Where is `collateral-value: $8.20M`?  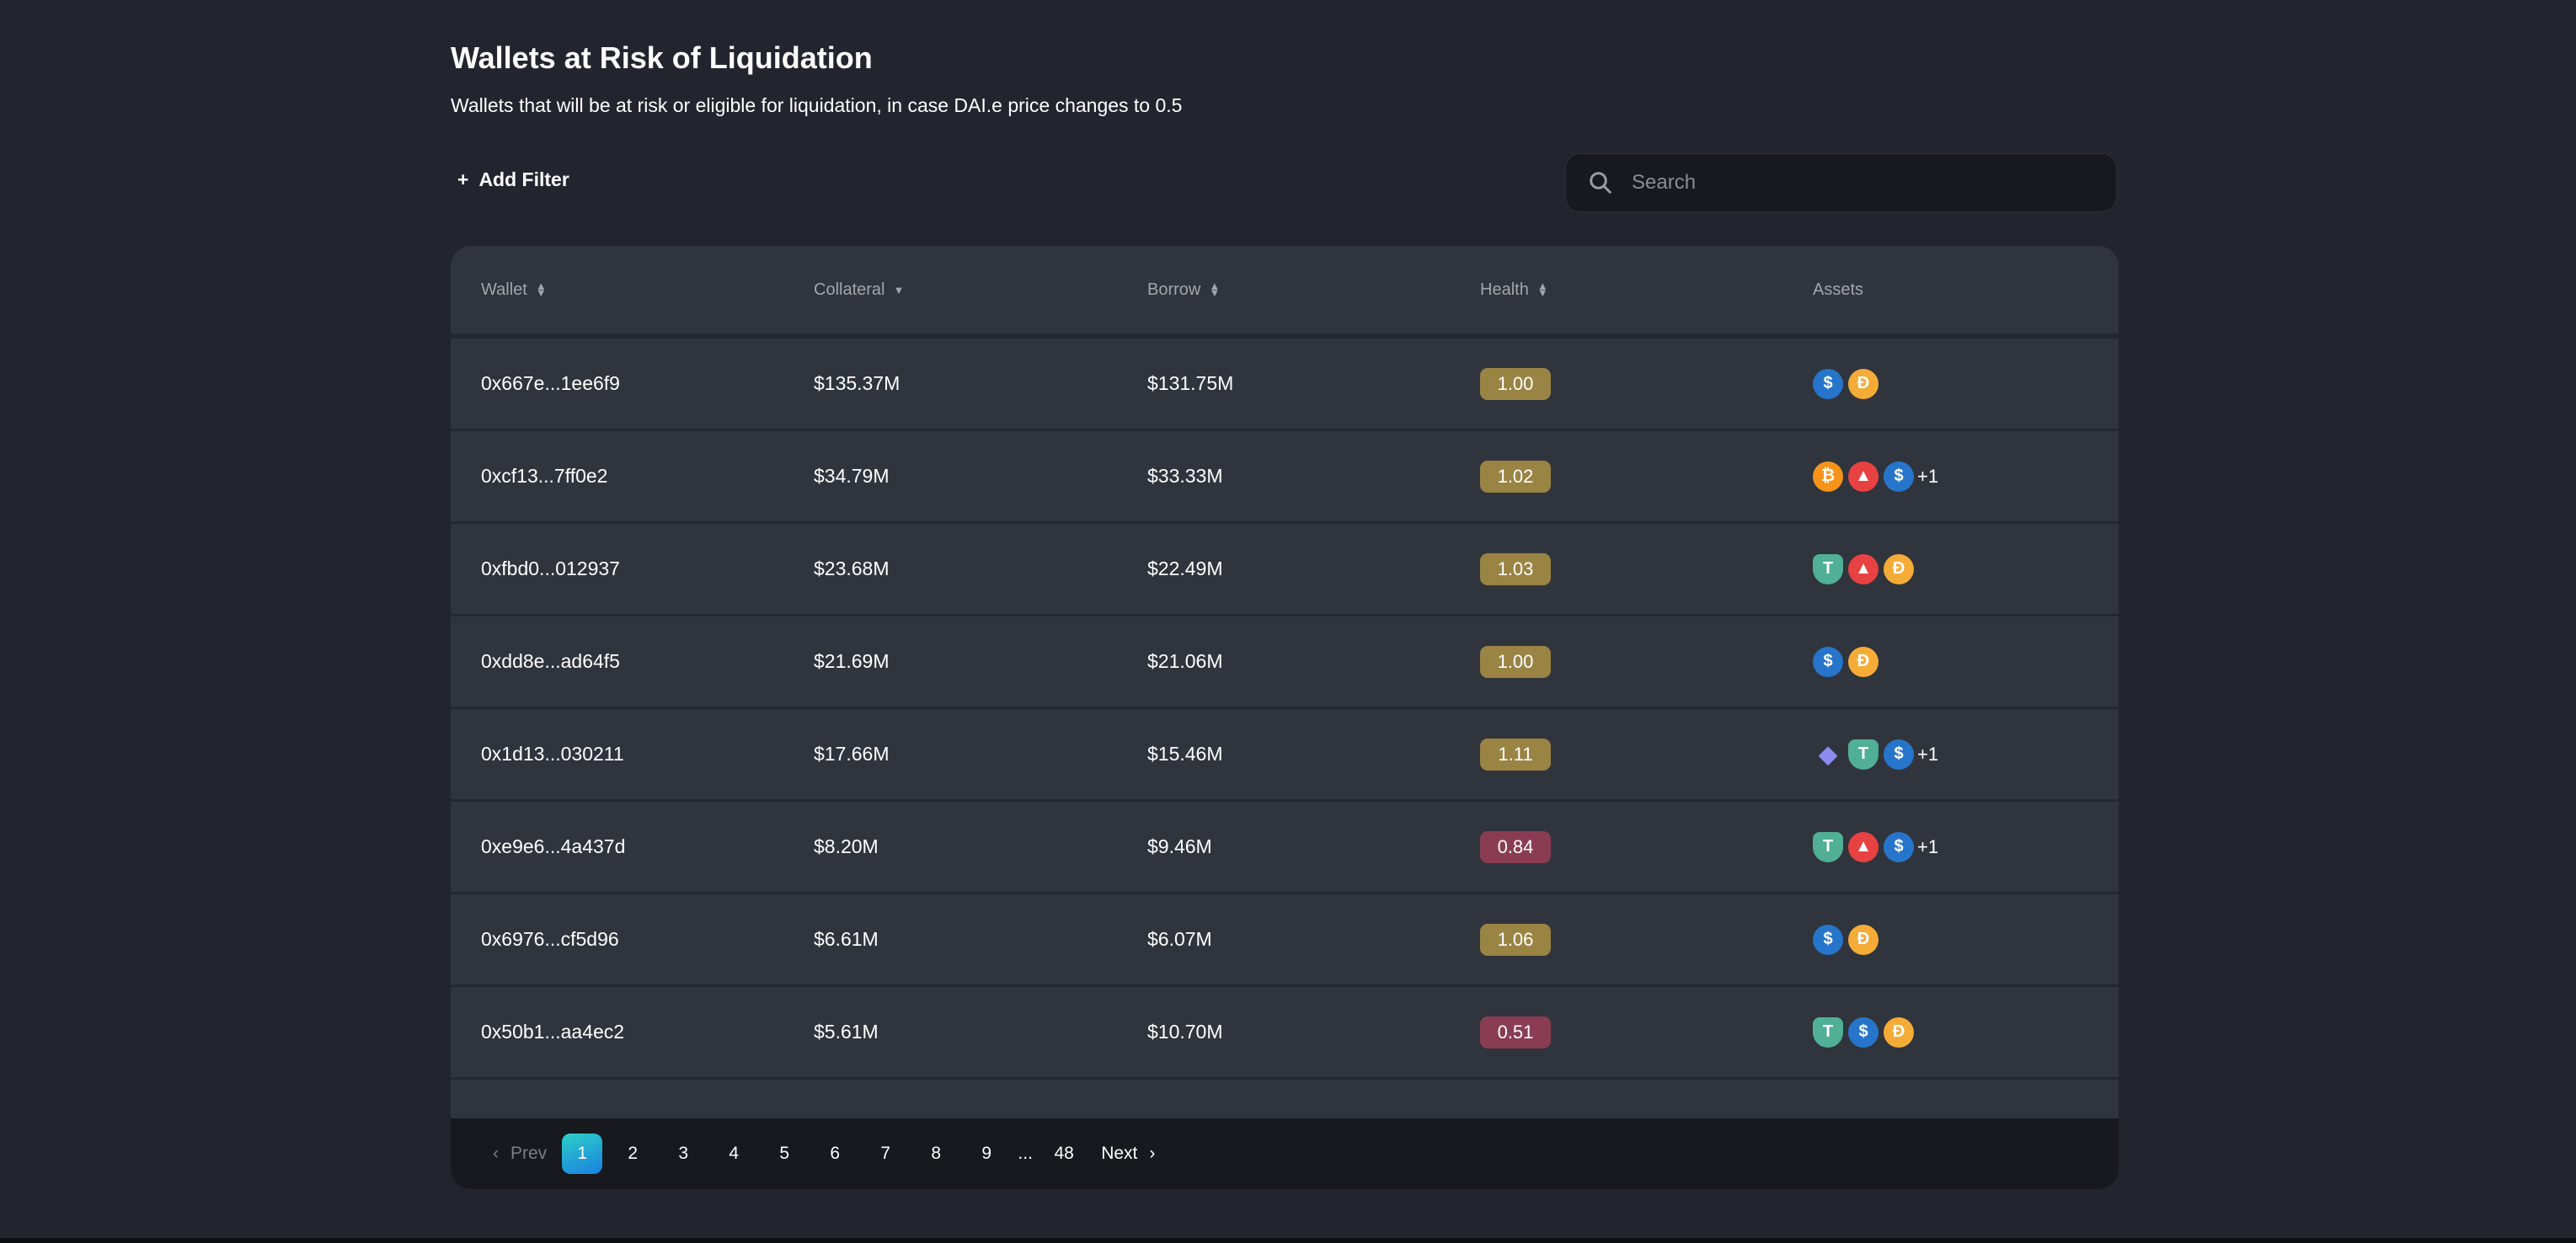
collateral-value: $8.20M is located at coordinates (846, 846).